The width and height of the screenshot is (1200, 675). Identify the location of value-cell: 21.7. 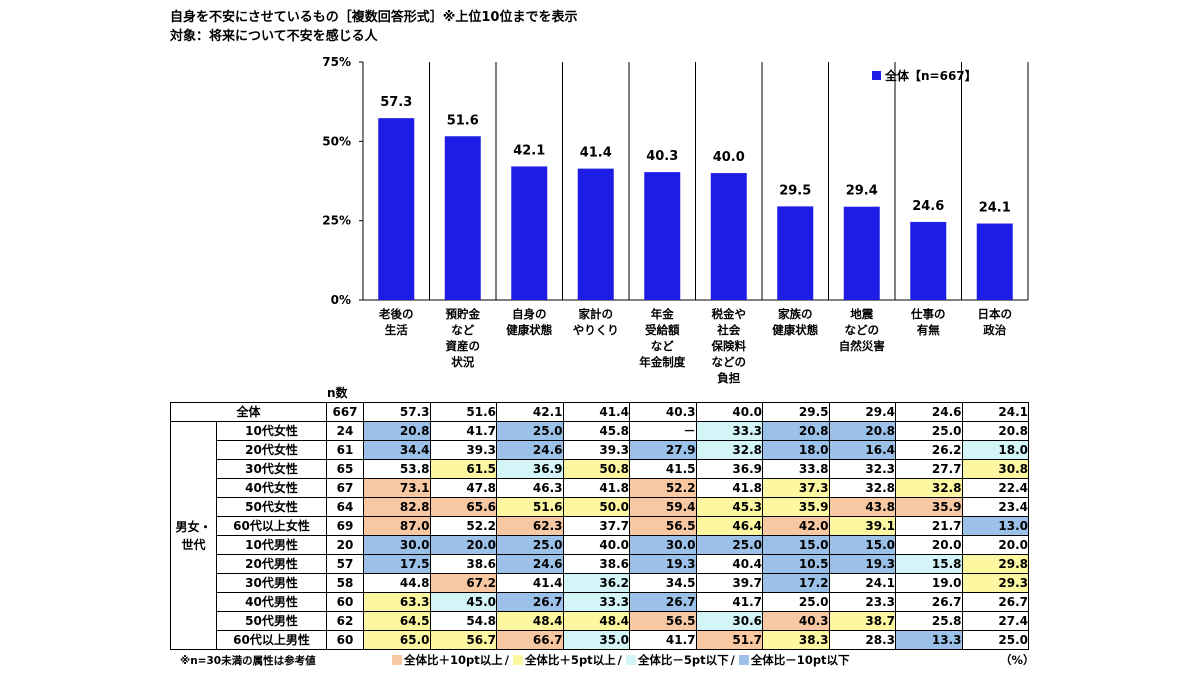
(929, 526).